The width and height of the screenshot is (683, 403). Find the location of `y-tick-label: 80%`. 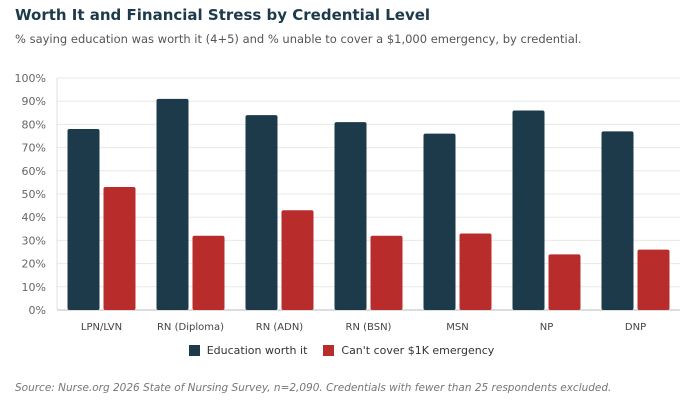

y-tick-label: 80% is located at coordinates (34, 124).